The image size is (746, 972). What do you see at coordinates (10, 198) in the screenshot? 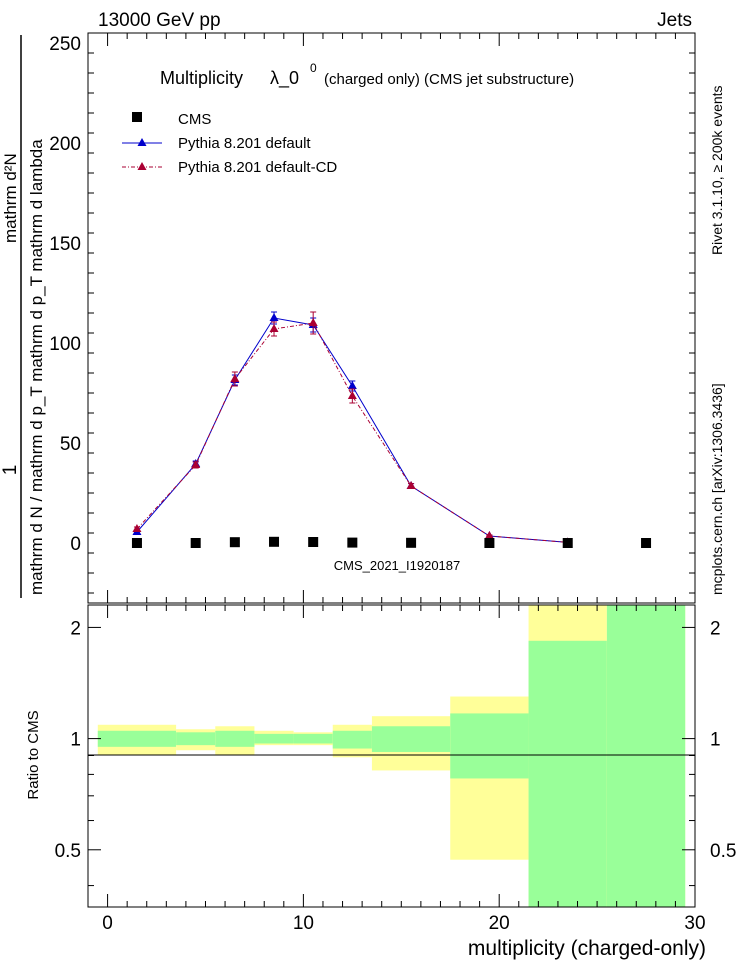
I see `ylabel-d2n: mathrm d²N` at bounding box center [10, 198].